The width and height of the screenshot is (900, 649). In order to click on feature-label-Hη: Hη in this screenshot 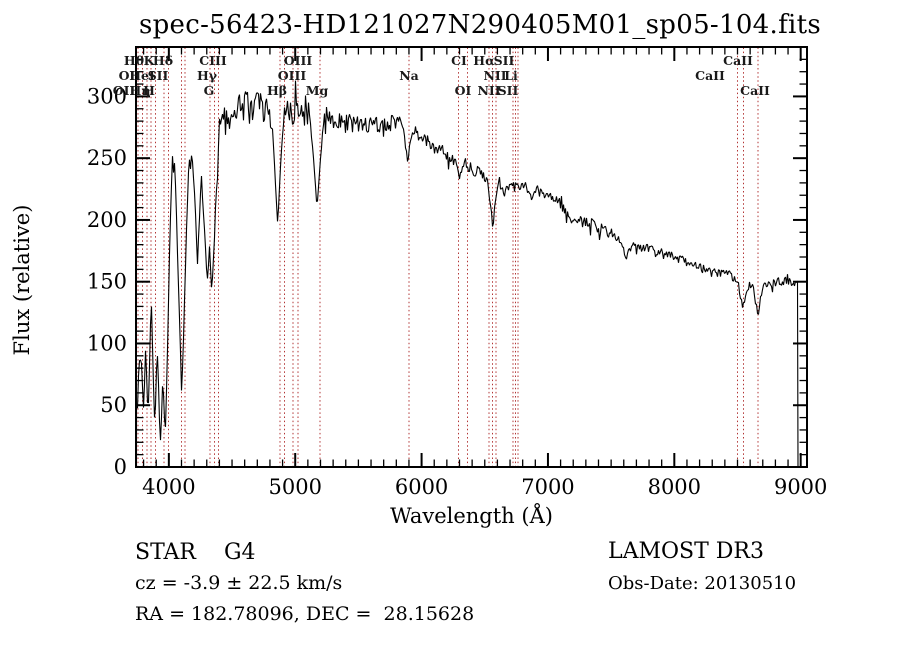, I will do `click(140, 90)`.